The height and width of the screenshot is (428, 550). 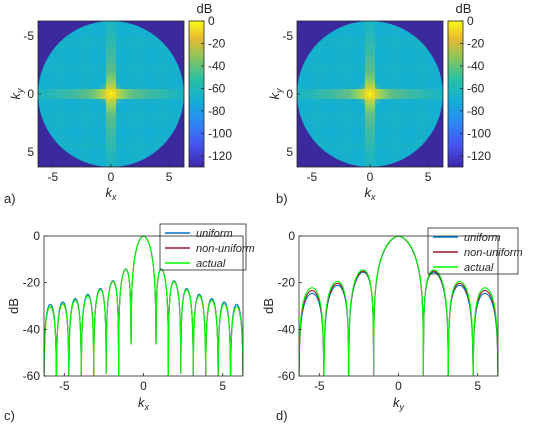 I want to click on colorbar-a: 0 -20 -40 -60 -80 -100 -120 dB, so click(x=210, y=84).